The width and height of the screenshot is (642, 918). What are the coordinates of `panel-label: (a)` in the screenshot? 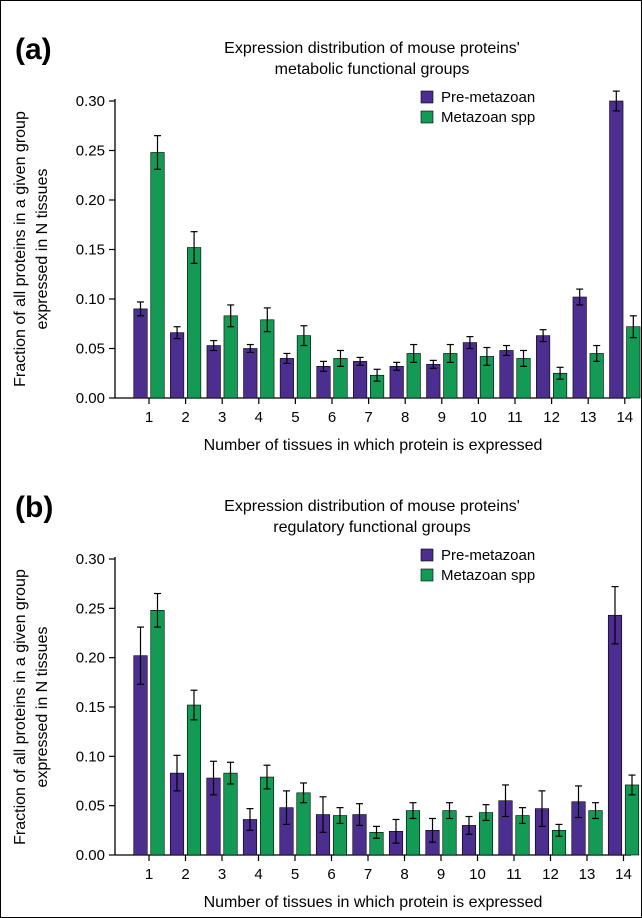 It's located at (33, 49).